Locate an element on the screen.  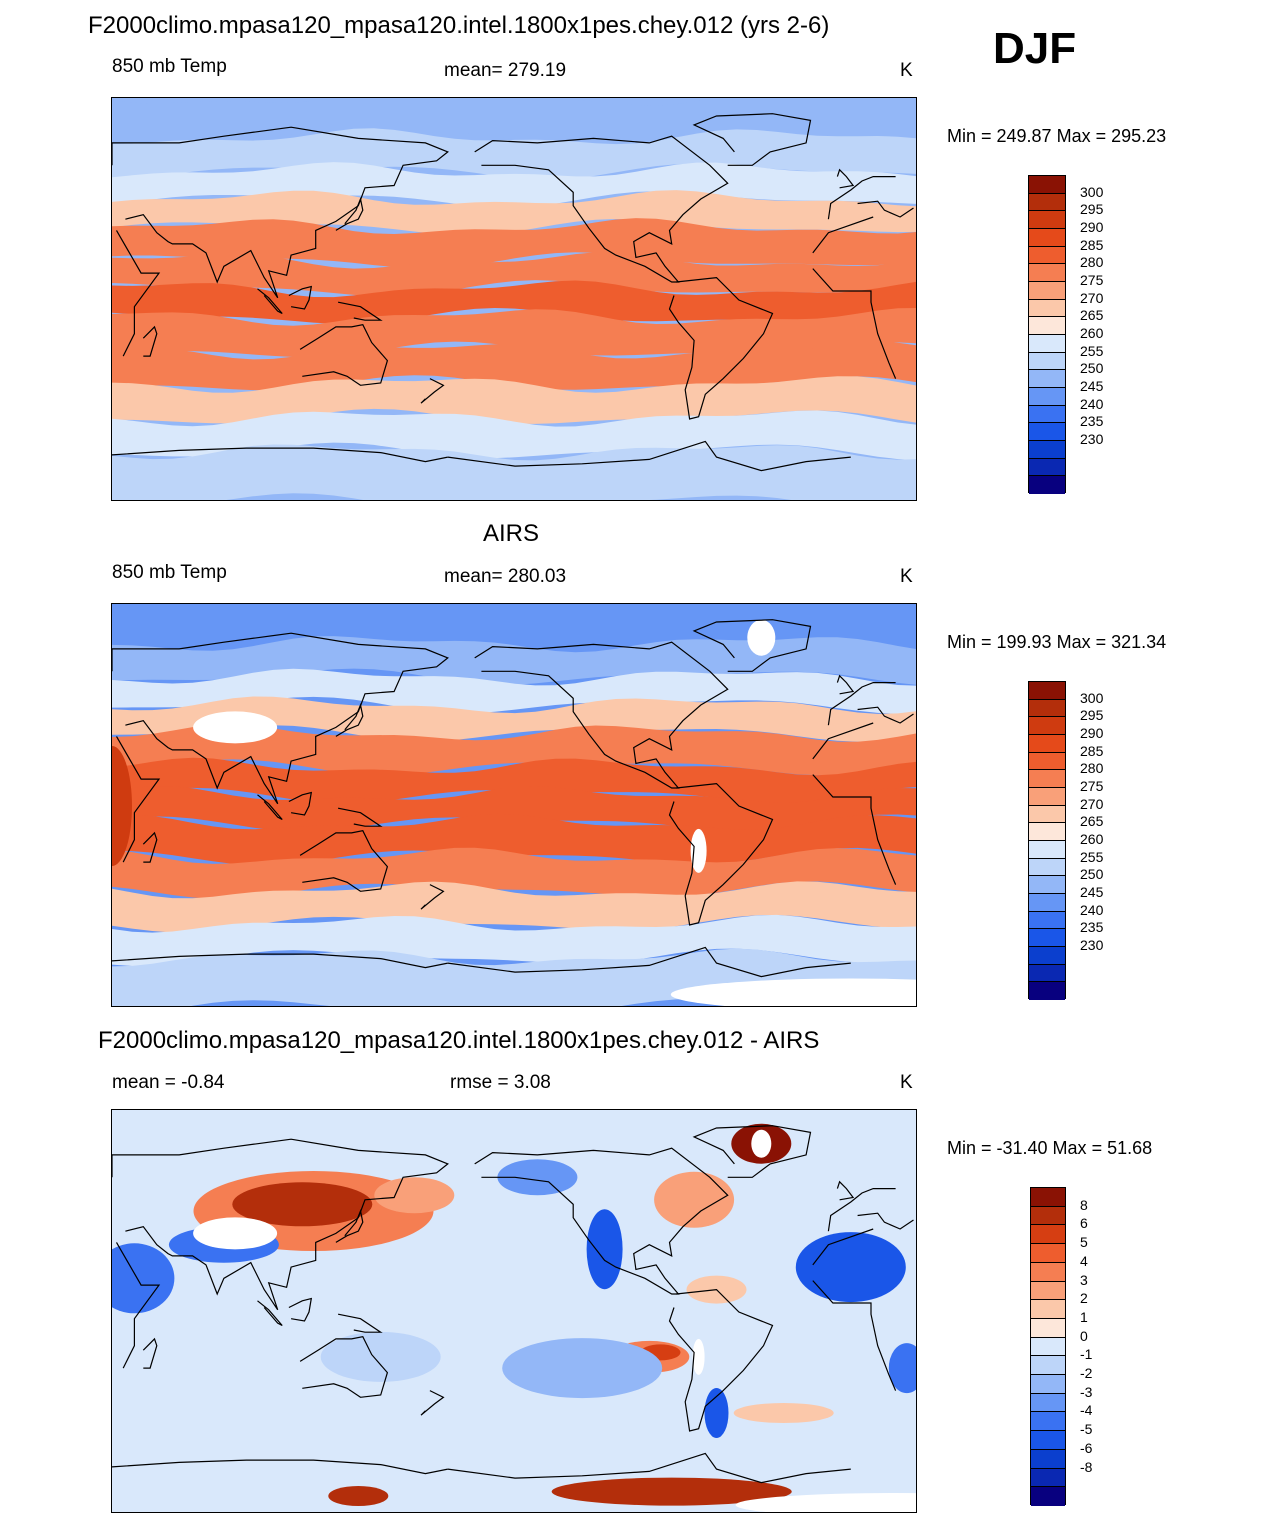
colorbar-tick-label: -6 is located at coordinates (1086, 1447).